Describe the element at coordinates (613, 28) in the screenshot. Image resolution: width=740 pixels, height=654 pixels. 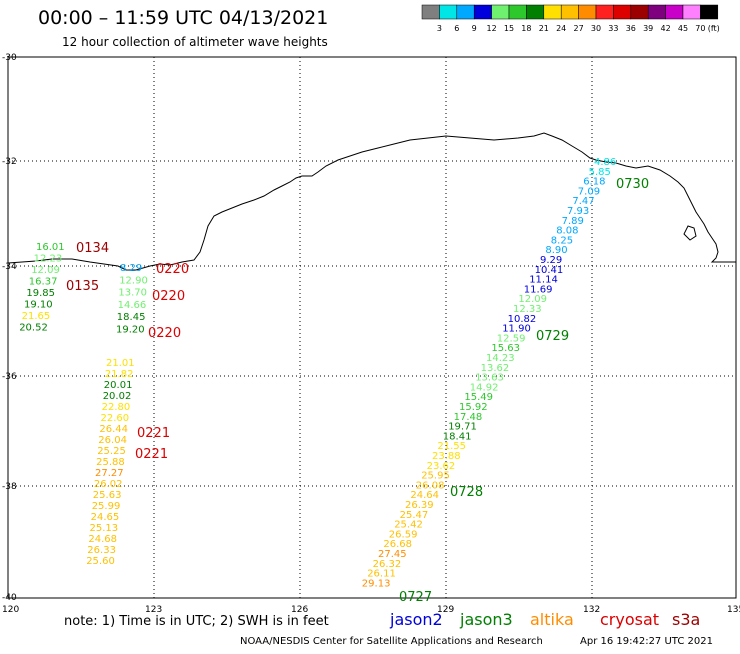
I see `colorbar-tick-label: 33` at that location.